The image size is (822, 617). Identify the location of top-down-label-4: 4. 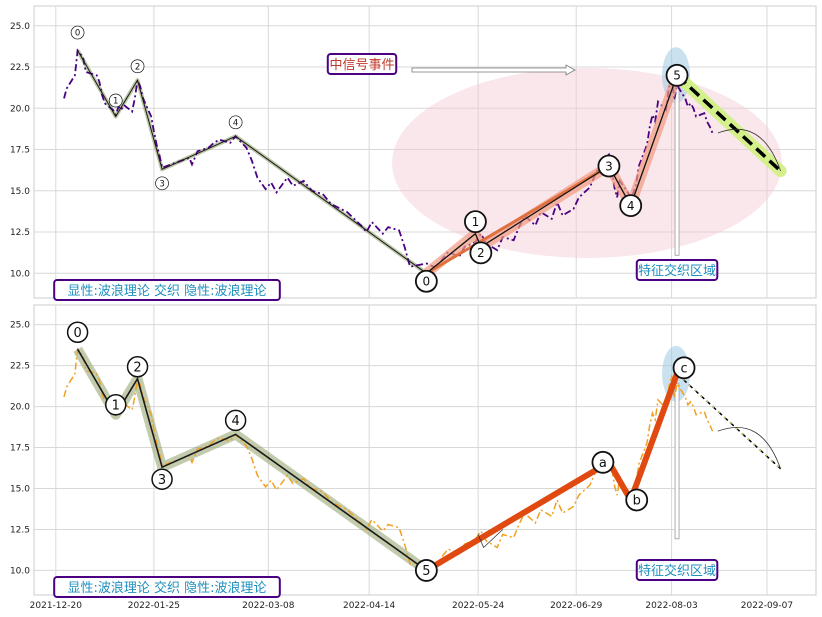
(235, 123).